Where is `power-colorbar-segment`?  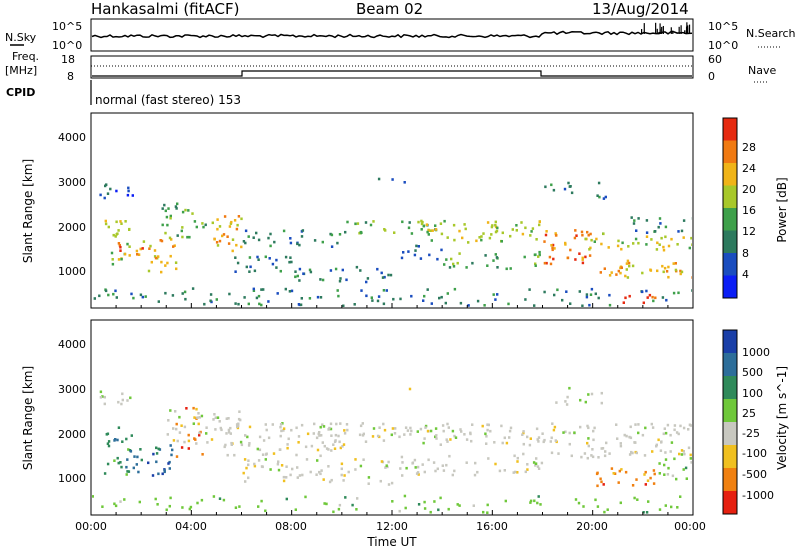 power-colorbar-segment is located at coordinates (730, 129).